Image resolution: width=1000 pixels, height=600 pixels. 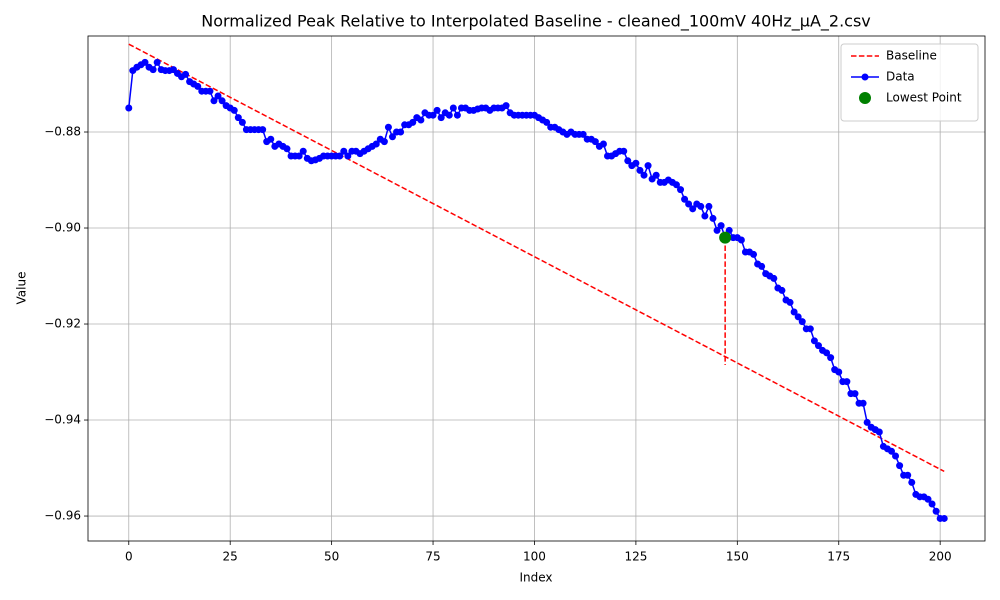 What do you see at coordinates (909, 82) in the screenshot?
I see `legend-box` at bounding box center [909, 82].